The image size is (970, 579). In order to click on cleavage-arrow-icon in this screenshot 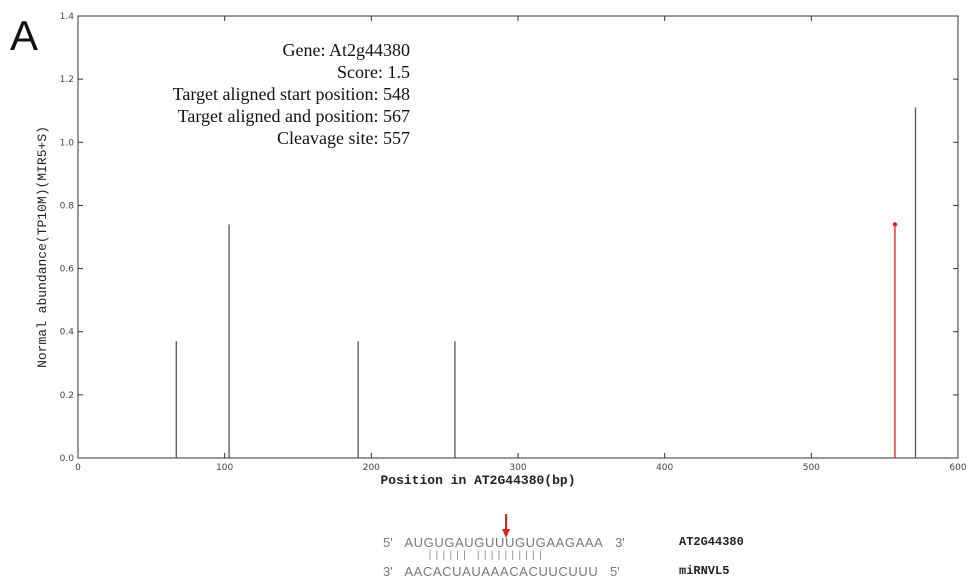, I will do `click(506, 526)`.